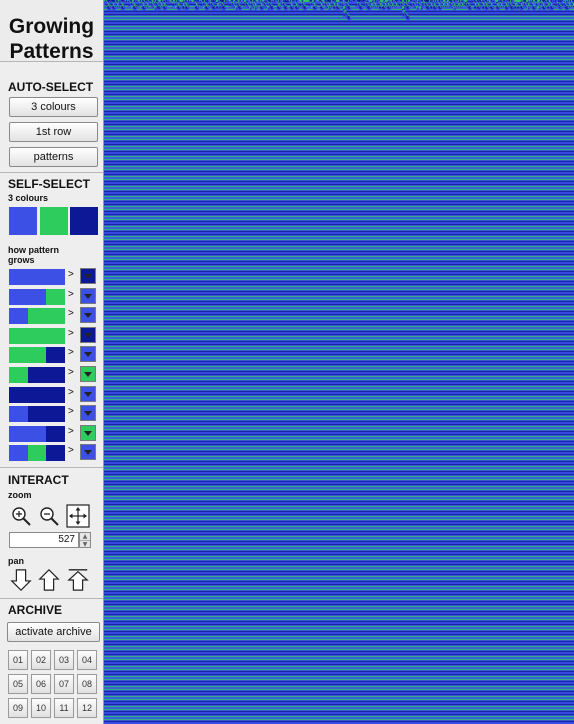 The height and width of the screenshot is (724, 574). What do you see at coordinates (78, 580) in the screenshot?
I see `pan-top-icon` at bounding box center [78, 580].